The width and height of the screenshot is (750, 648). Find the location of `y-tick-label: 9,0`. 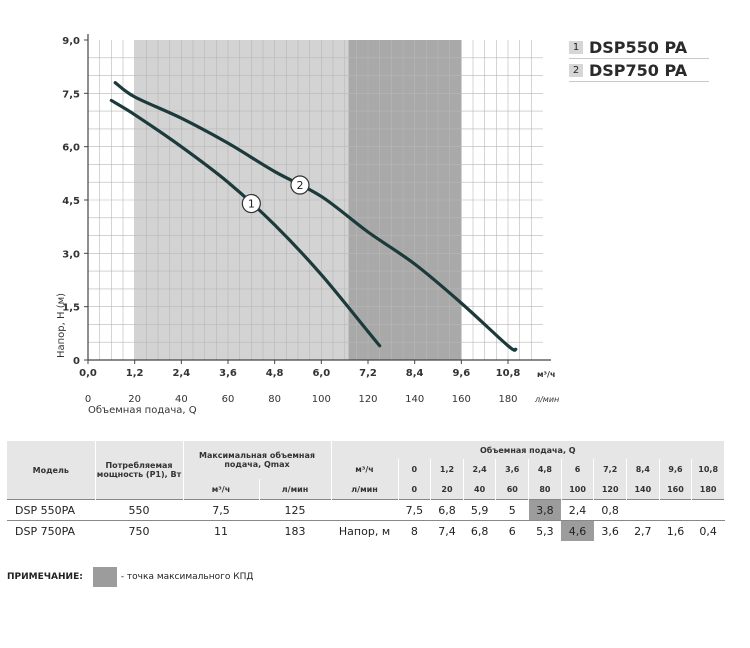

y-tick-label: 9,0 is located at coordinates (71, 41).